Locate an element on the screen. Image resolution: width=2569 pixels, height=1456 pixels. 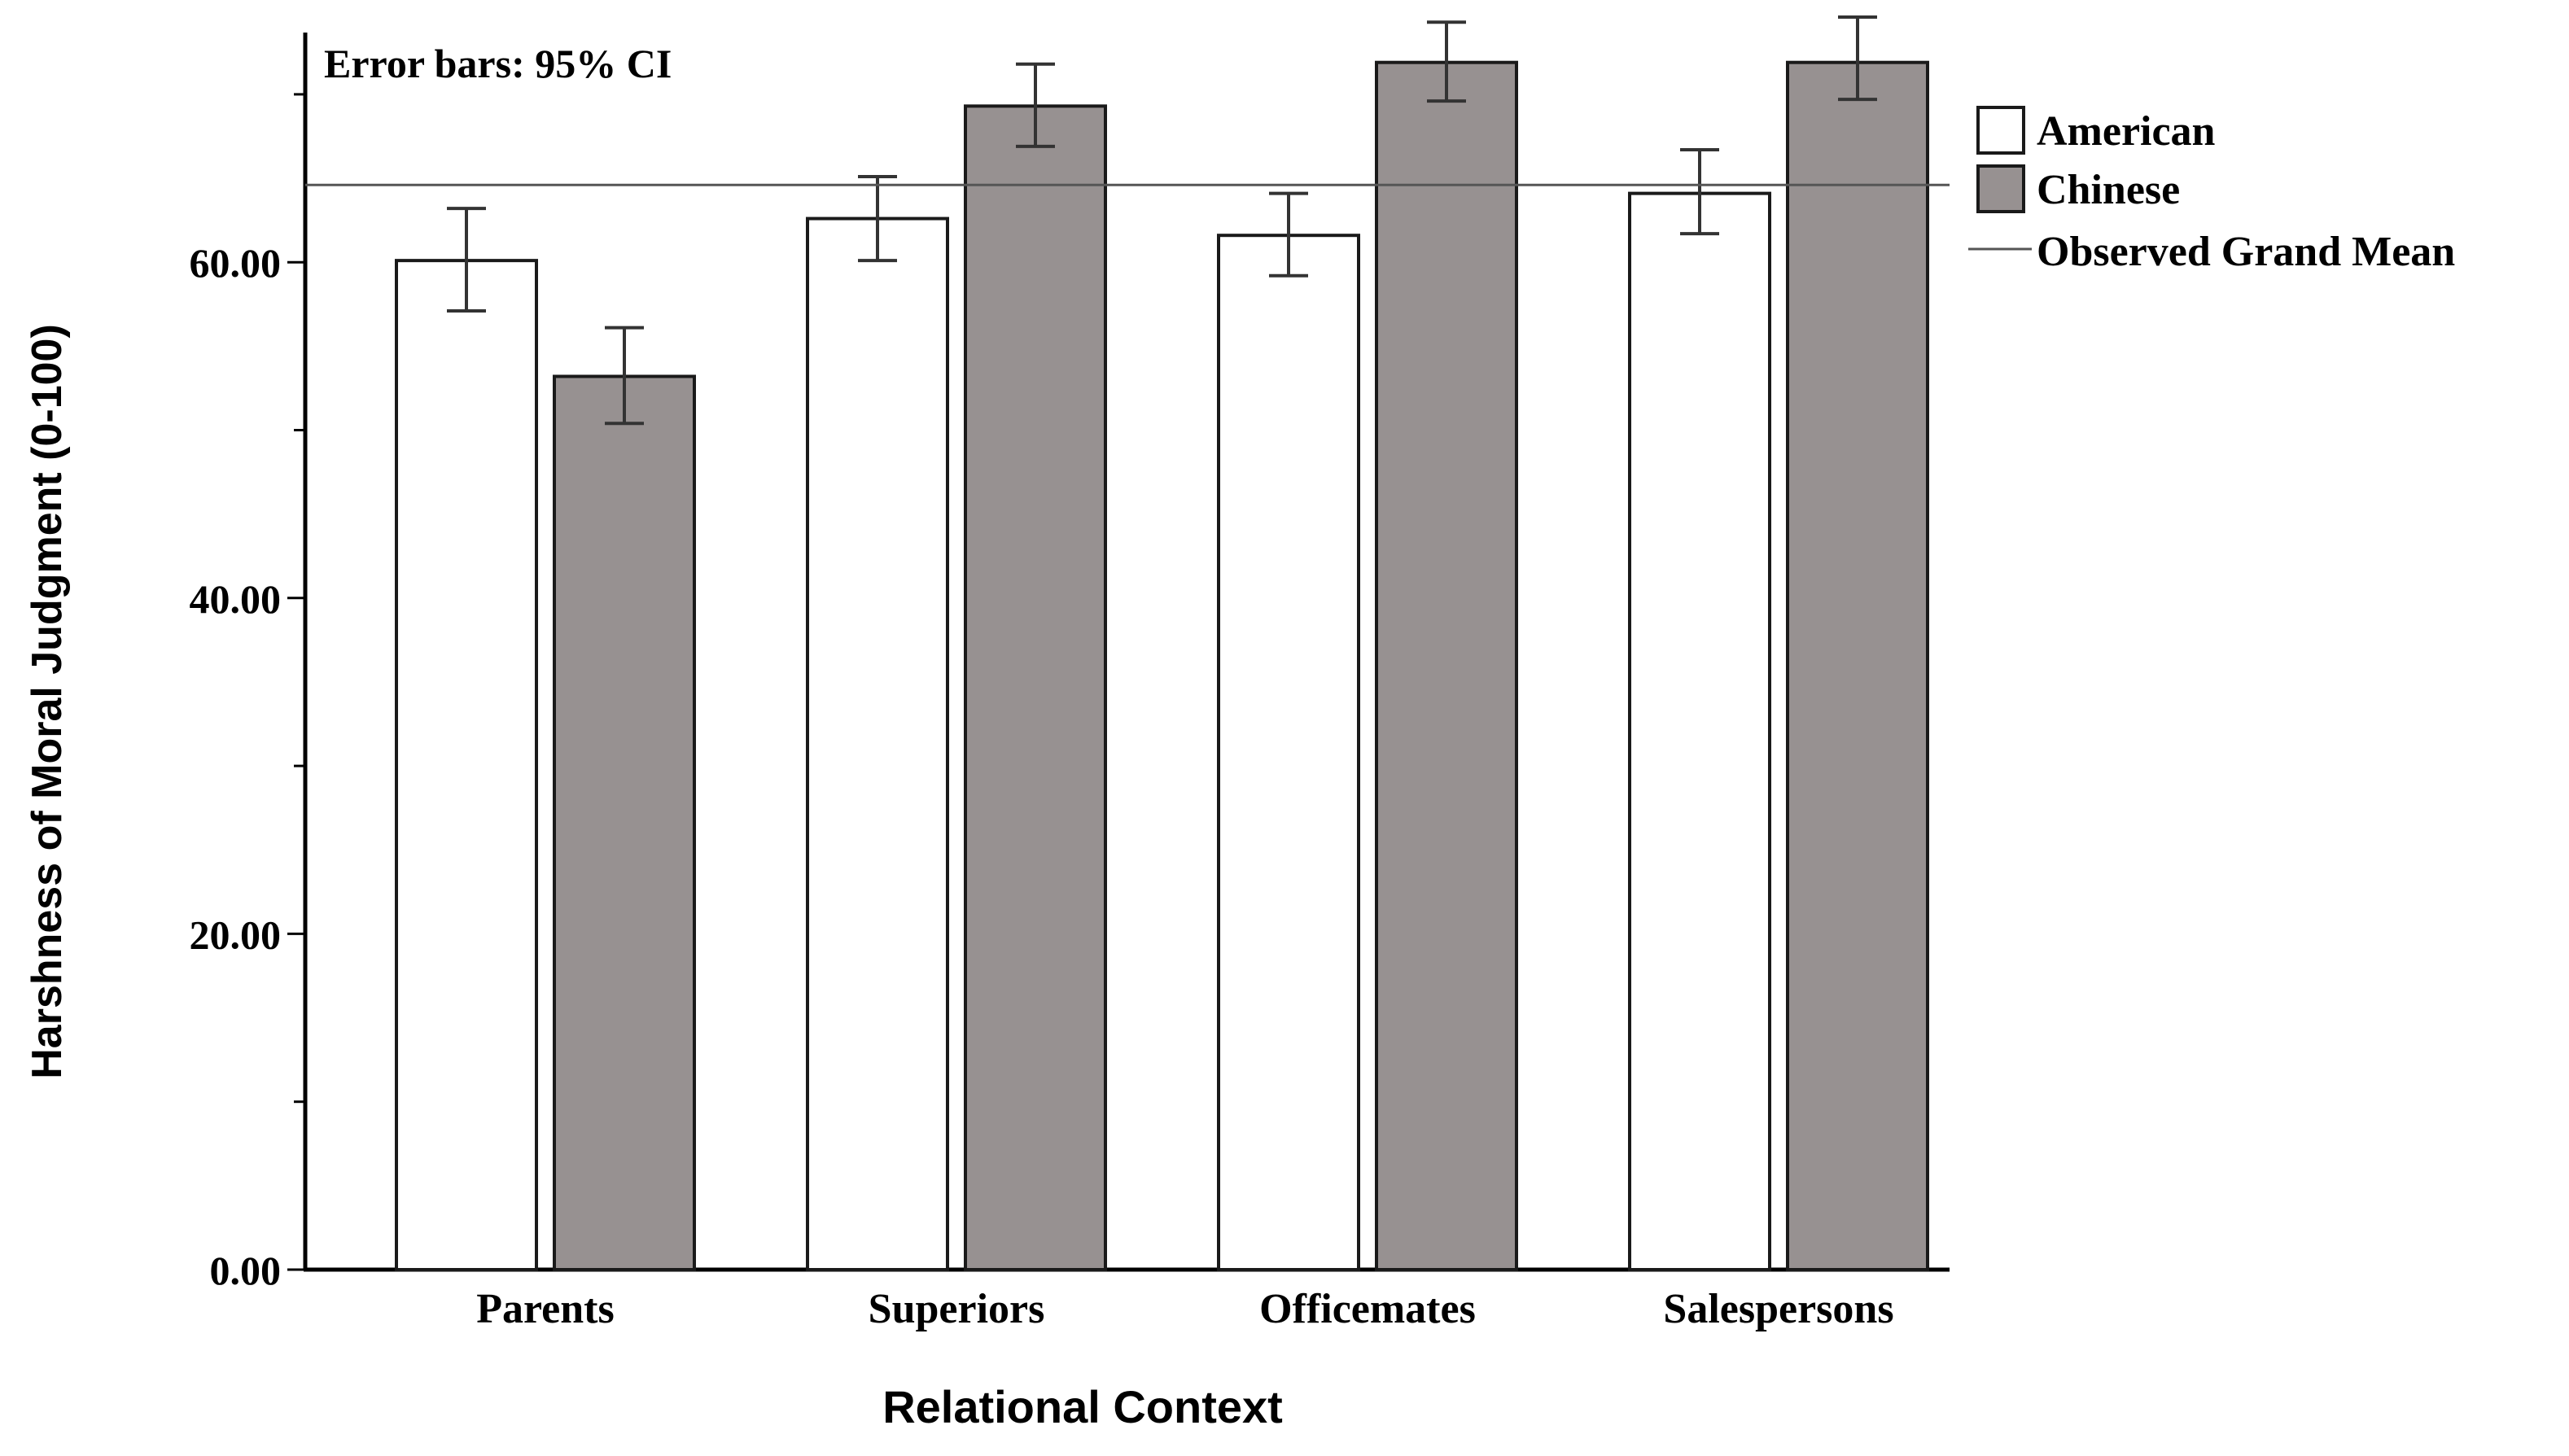
legend-label: Observed Grand Mean is located at coordinates (2246, 252).